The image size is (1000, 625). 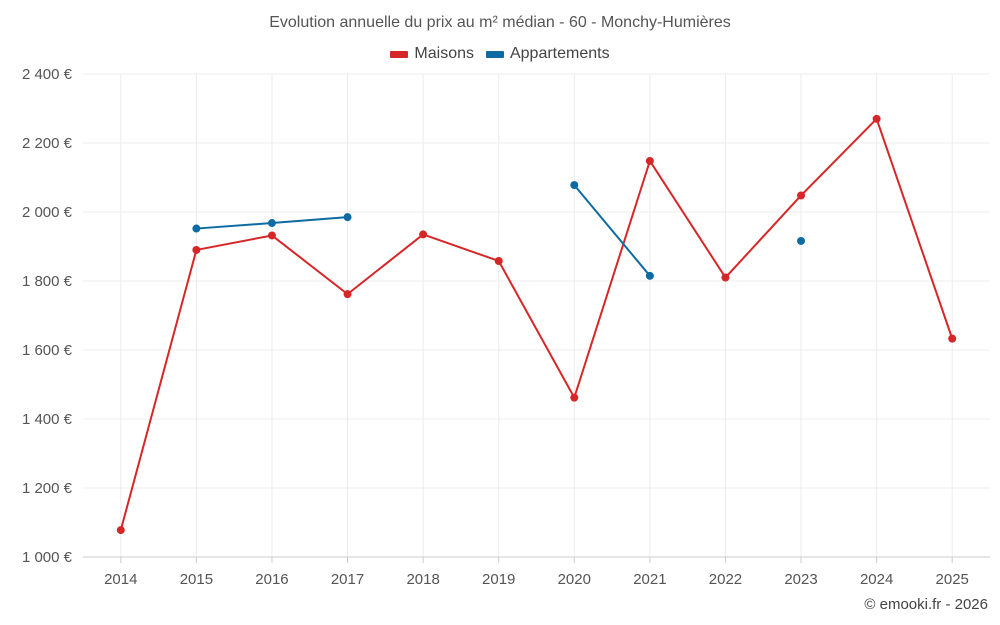 I want to click on x-tick-label: 2024, so click(x=876, y=579).